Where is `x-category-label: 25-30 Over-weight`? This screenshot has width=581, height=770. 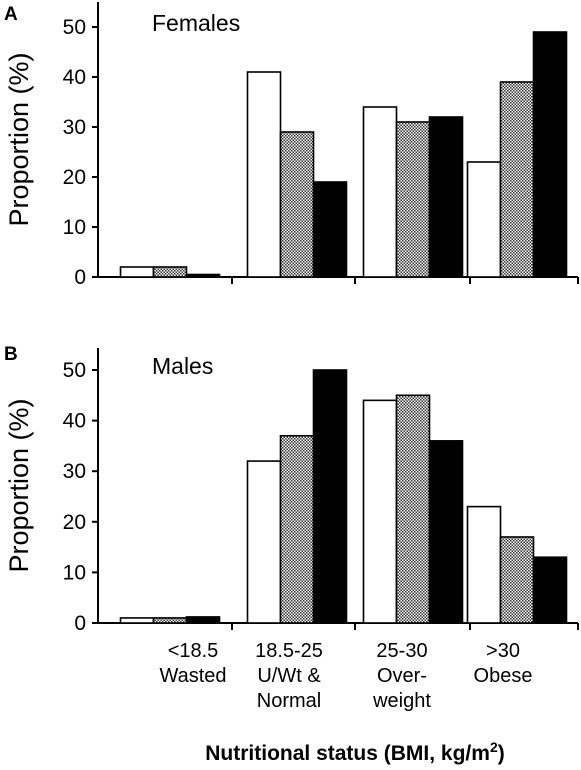 x-category-label: 25-30 Over-weight is located at coordinates (401, 676).